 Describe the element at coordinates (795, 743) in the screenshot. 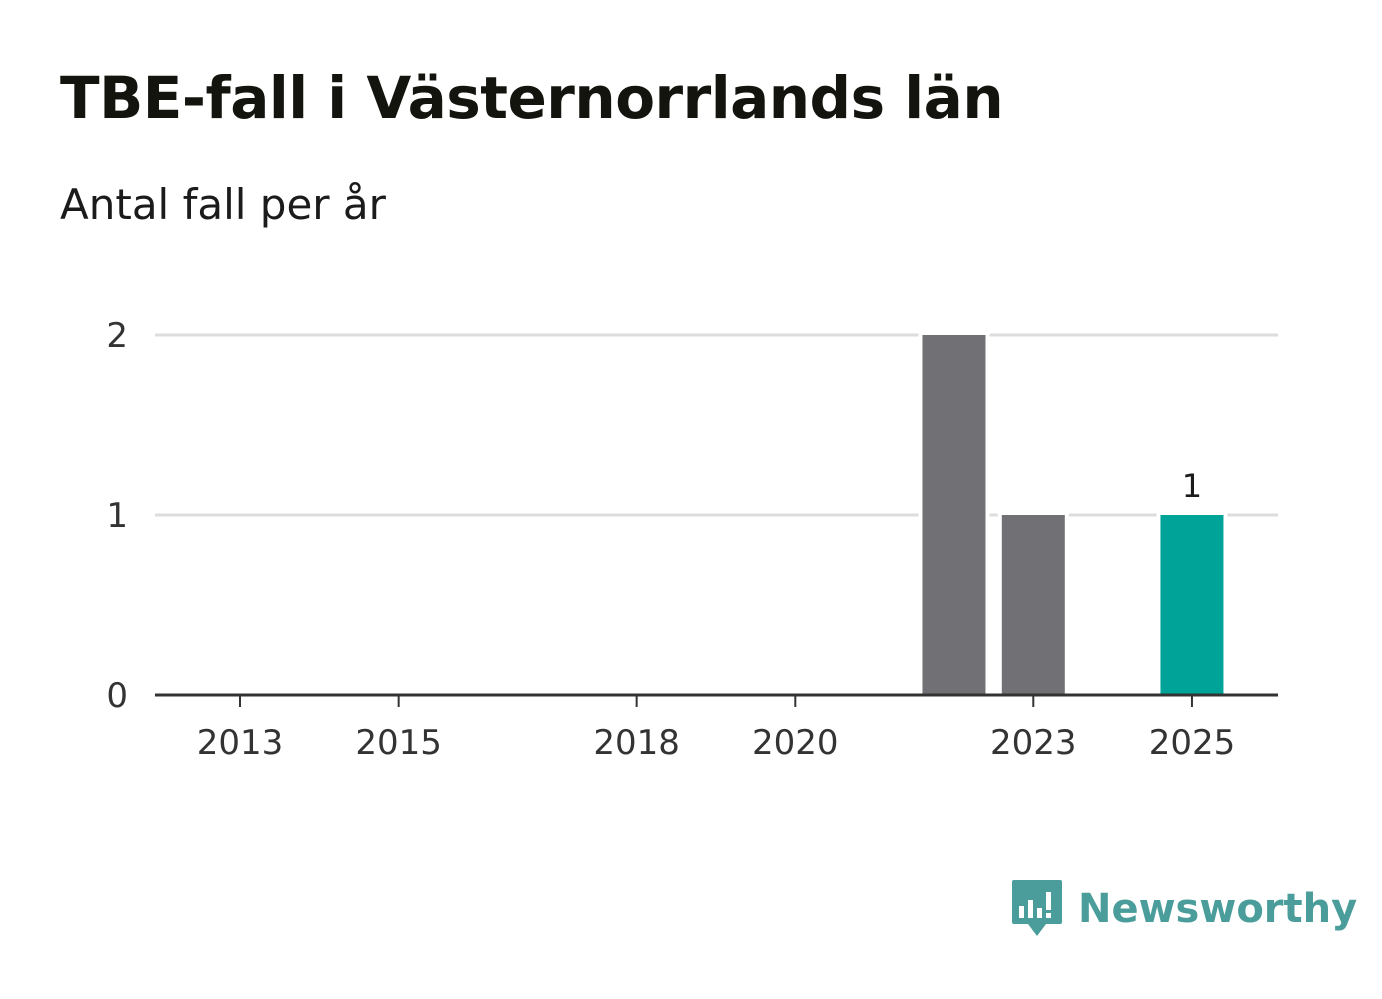

I see `x-tick-label-2020: 2020` at that location.